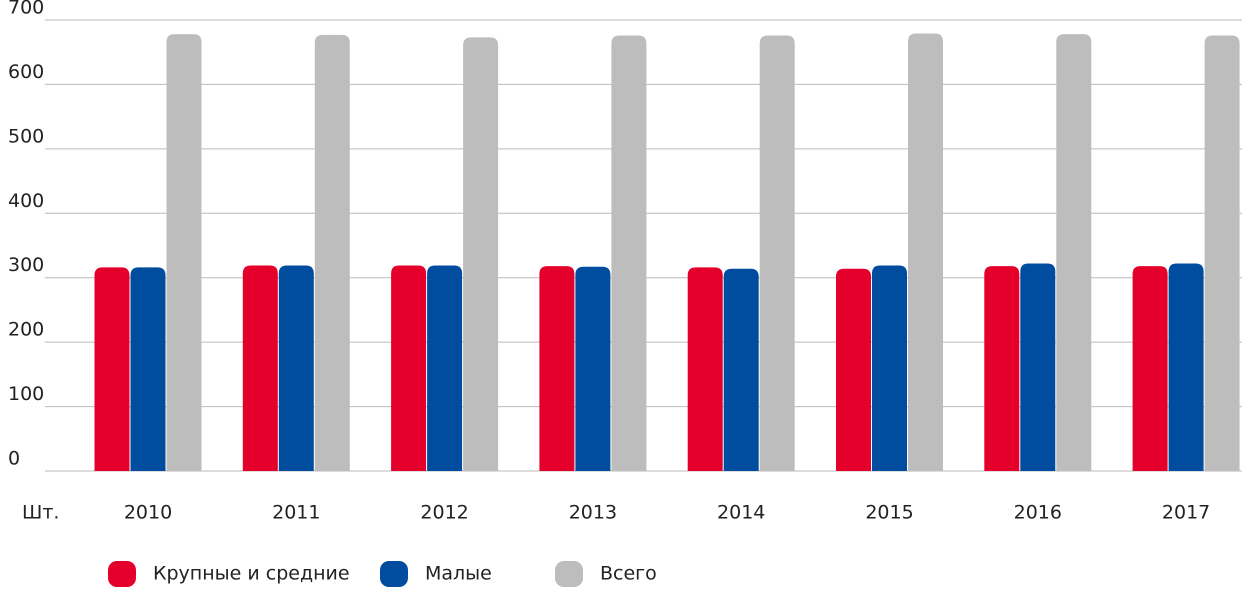 Image resolution: width=1242 pixels, height=591 pixels. What do you see at coordinates (40, 513) in the screenshot?
I see `y-axis-label: Шт.` at bounding box center [40, 513].